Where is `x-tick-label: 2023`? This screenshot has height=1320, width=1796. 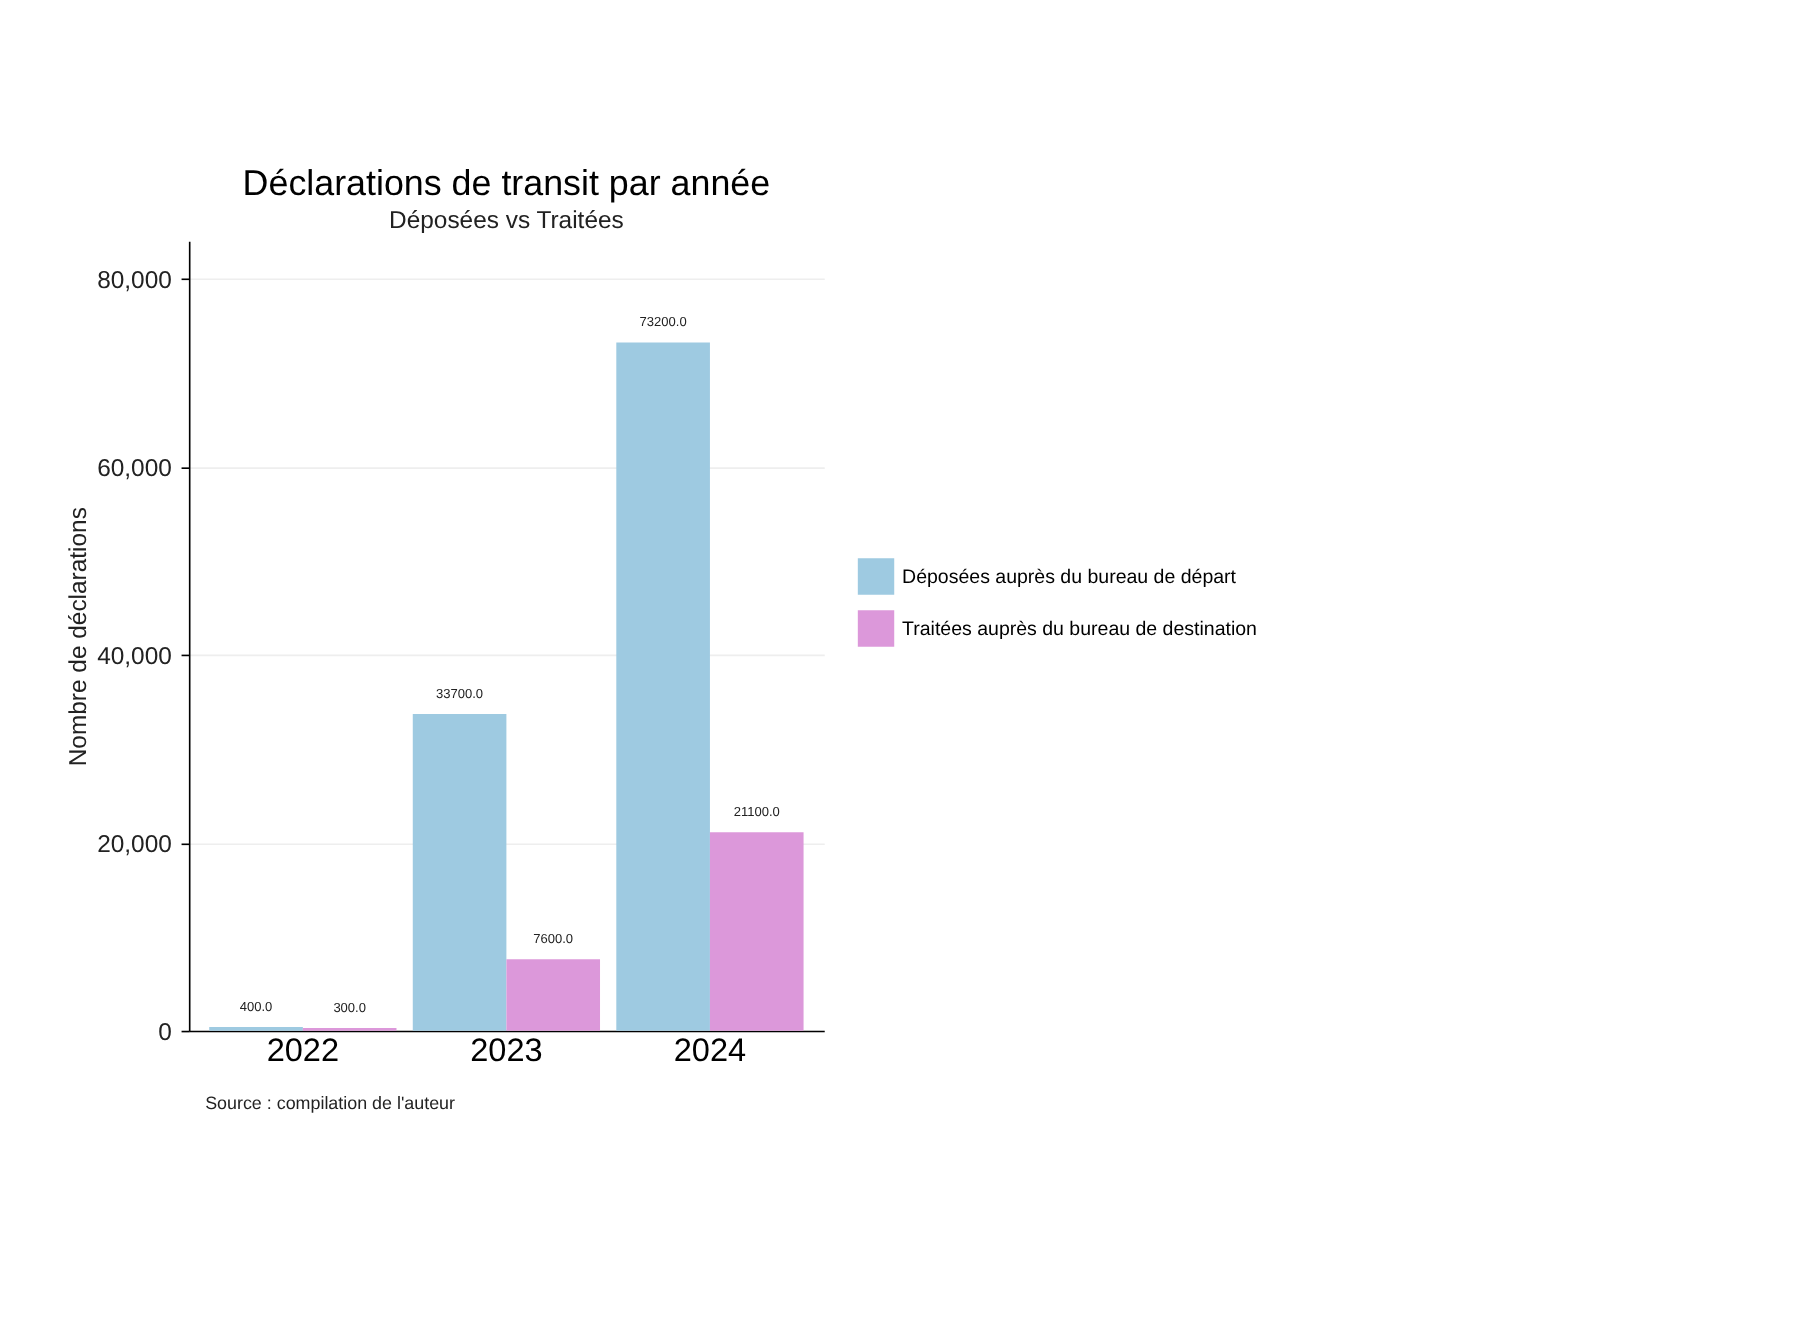
x-tick-label: 2023 is located at coordinates (506, 1050).